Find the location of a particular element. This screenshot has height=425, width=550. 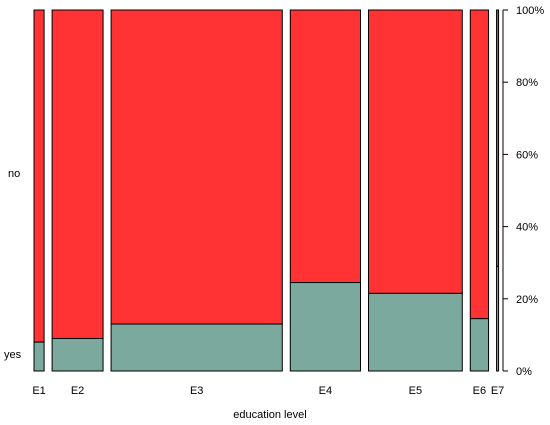

y-label-yes: yes is located at coordinates (13, 355).